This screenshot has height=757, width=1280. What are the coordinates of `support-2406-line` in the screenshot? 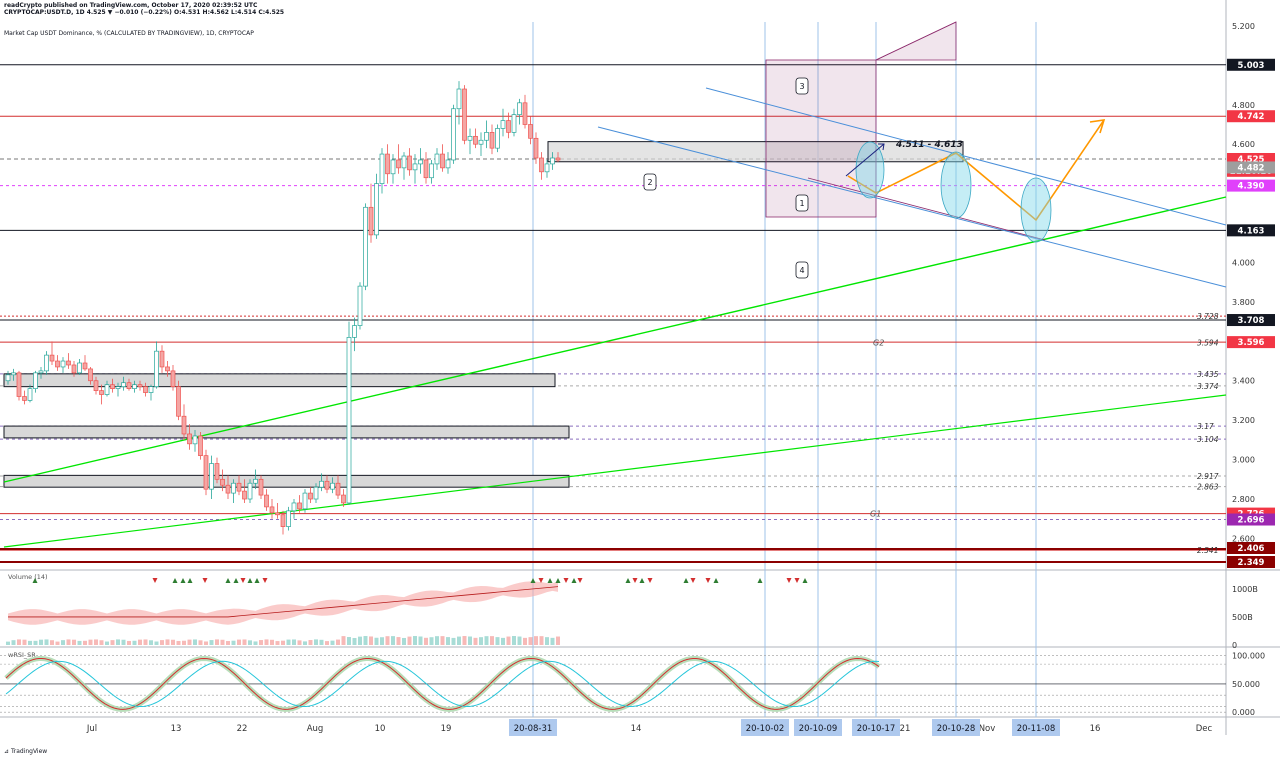 It's located at (613, 549).